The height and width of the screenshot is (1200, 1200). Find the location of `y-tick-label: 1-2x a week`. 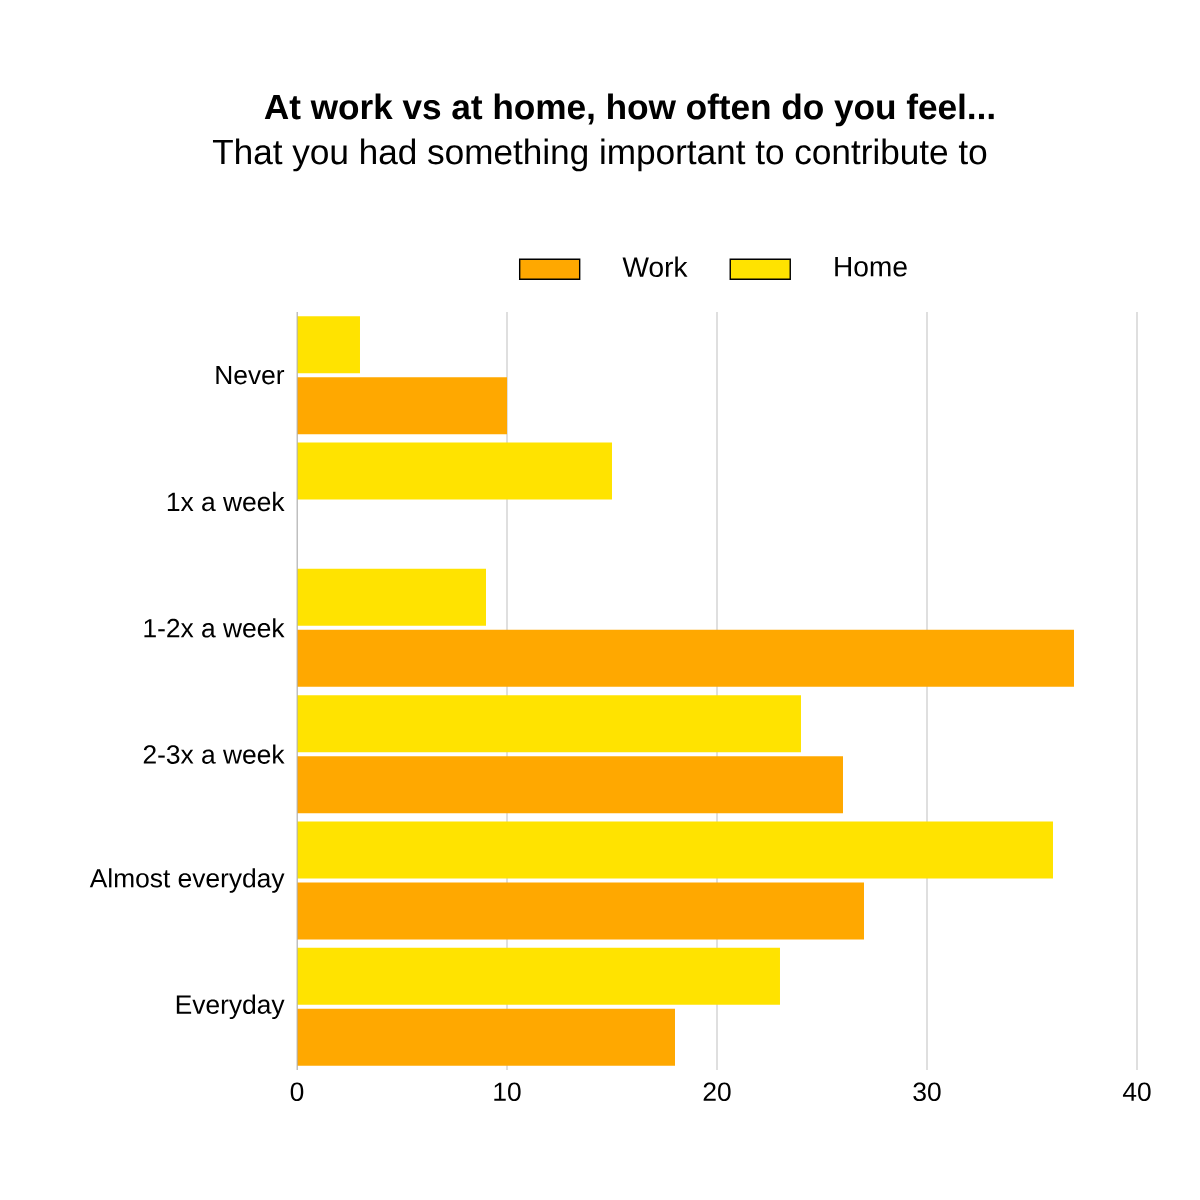

y-tick-label: 1-2x a week is located at coordinates (214, 628).